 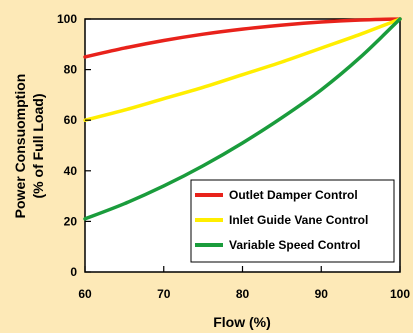 I want to click on y-axis-title-line2: (% of Full Load), so click(x=38, y=146).